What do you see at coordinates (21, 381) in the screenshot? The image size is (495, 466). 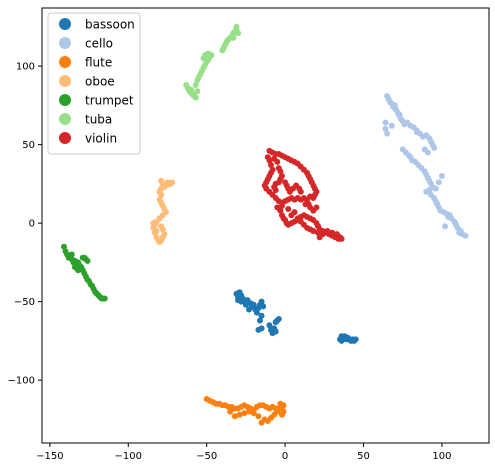 I see `y-tick-label: −100` at bounding box center [21, 381].